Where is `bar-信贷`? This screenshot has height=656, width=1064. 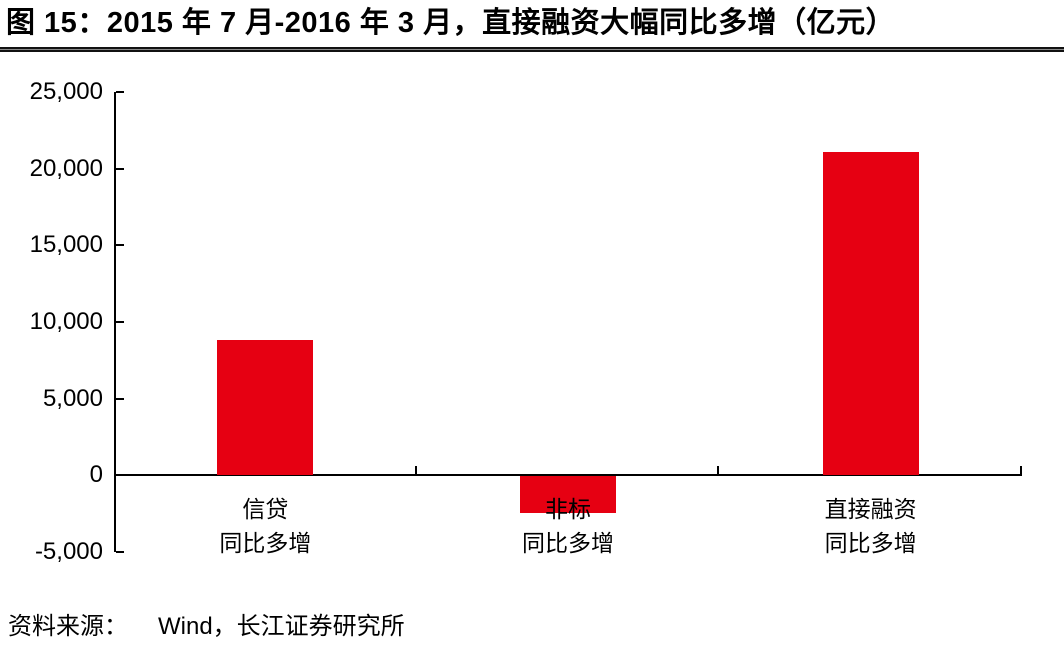 bar-信贷 is located at coordinates (265, 408).